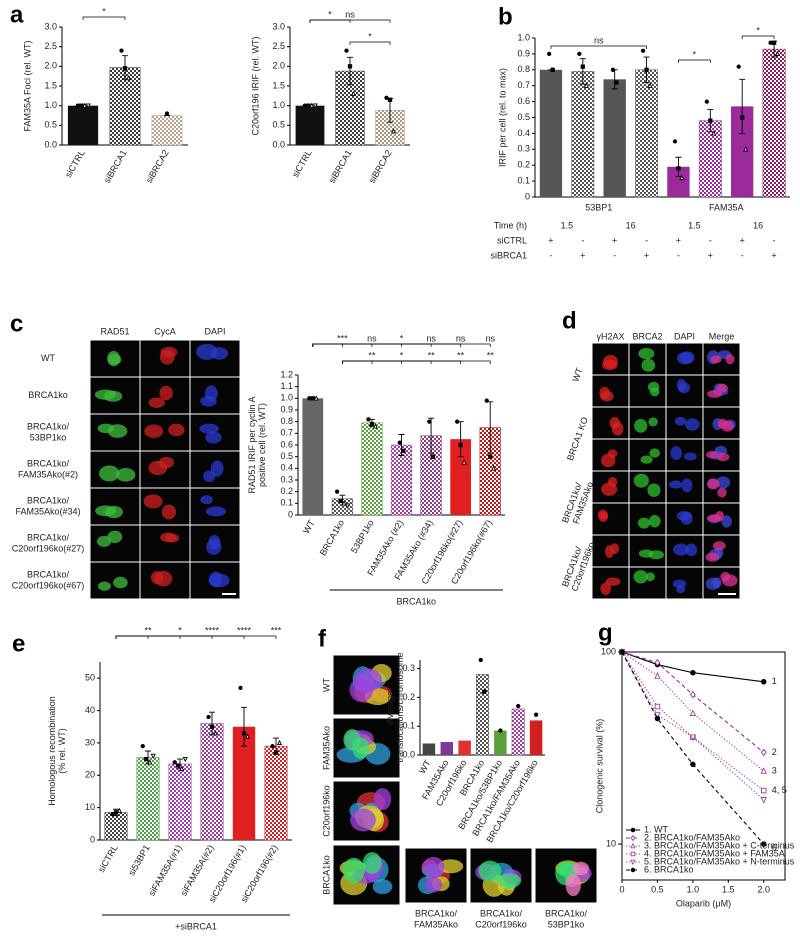  Describe the element at coordinates (286, 409) in the screenshot. I see `y-tick-label: 0.9` at that location.